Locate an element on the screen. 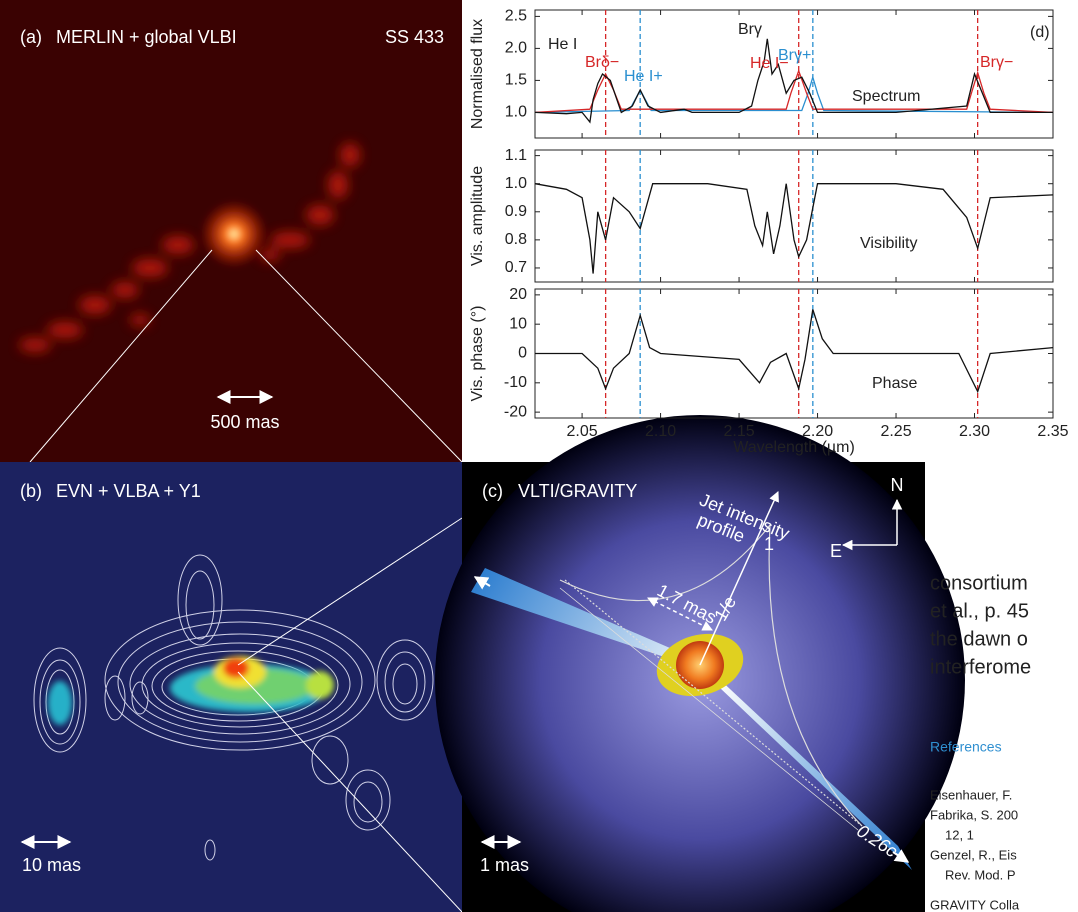  label: E is located at coordinates (836, 551).